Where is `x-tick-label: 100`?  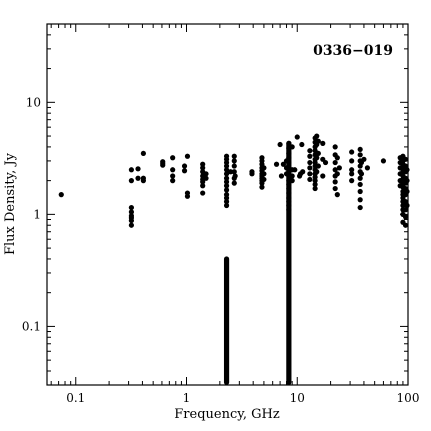 x-tick-label: 100 is located at coordinates (408, 398).